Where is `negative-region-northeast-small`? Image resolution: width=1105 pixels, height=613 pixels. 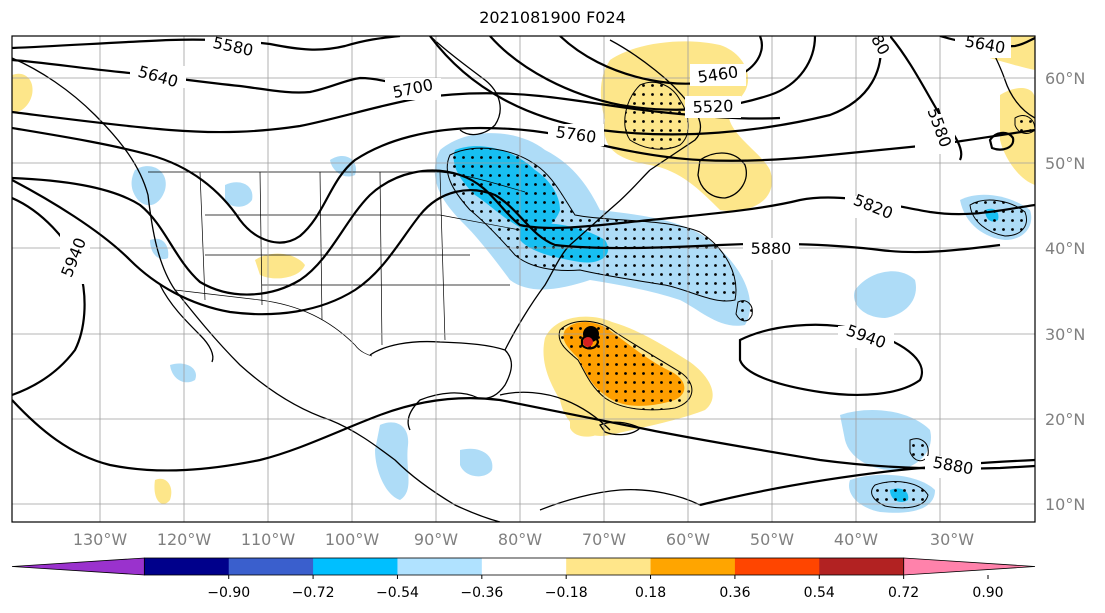 negative-region-northeast-small is located at coordinates (343, 166).